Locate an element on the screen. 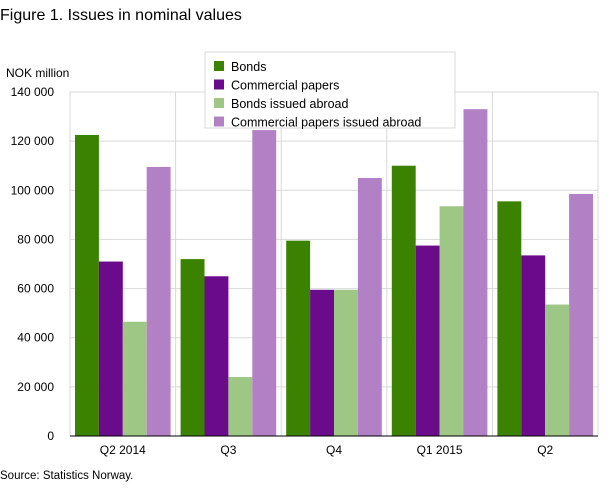 The image size is (609, 489). x-axis: Q2 2014 Q3 Q4 Q1 2015 Q2 is located at coordinates (327, 450).